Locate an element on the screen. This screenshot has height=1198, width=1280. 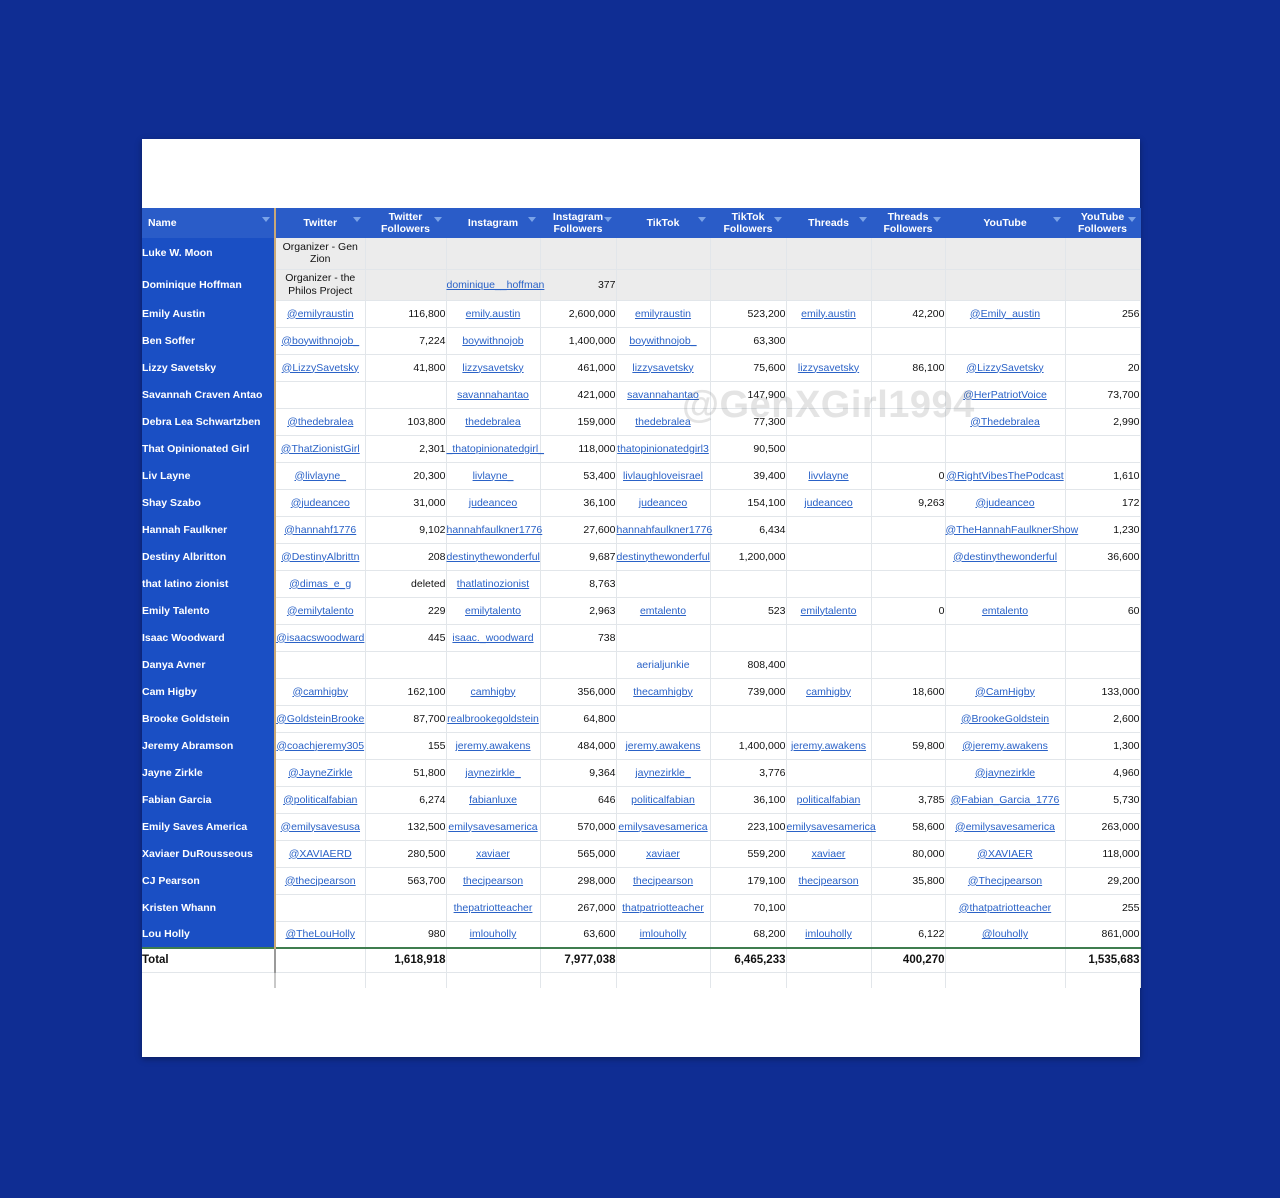
handle-link: livlayne_ is located at coordinates (493, 475).